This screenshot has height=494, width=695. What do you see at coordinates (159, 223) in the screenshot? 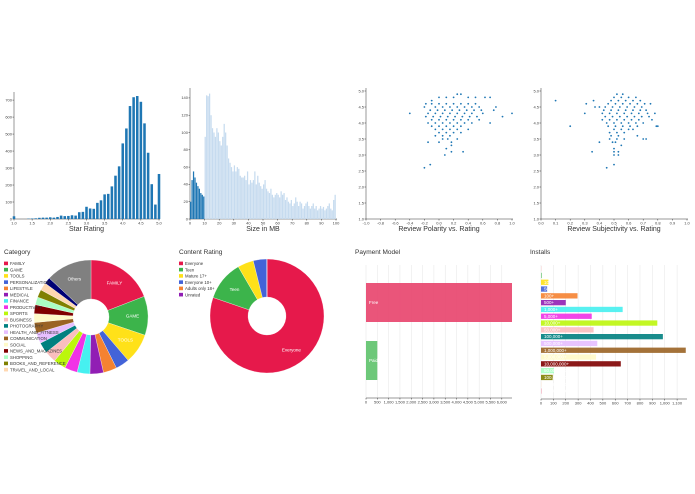
I see `x-tick-label: 5.0` at bounding box center [159, 223].